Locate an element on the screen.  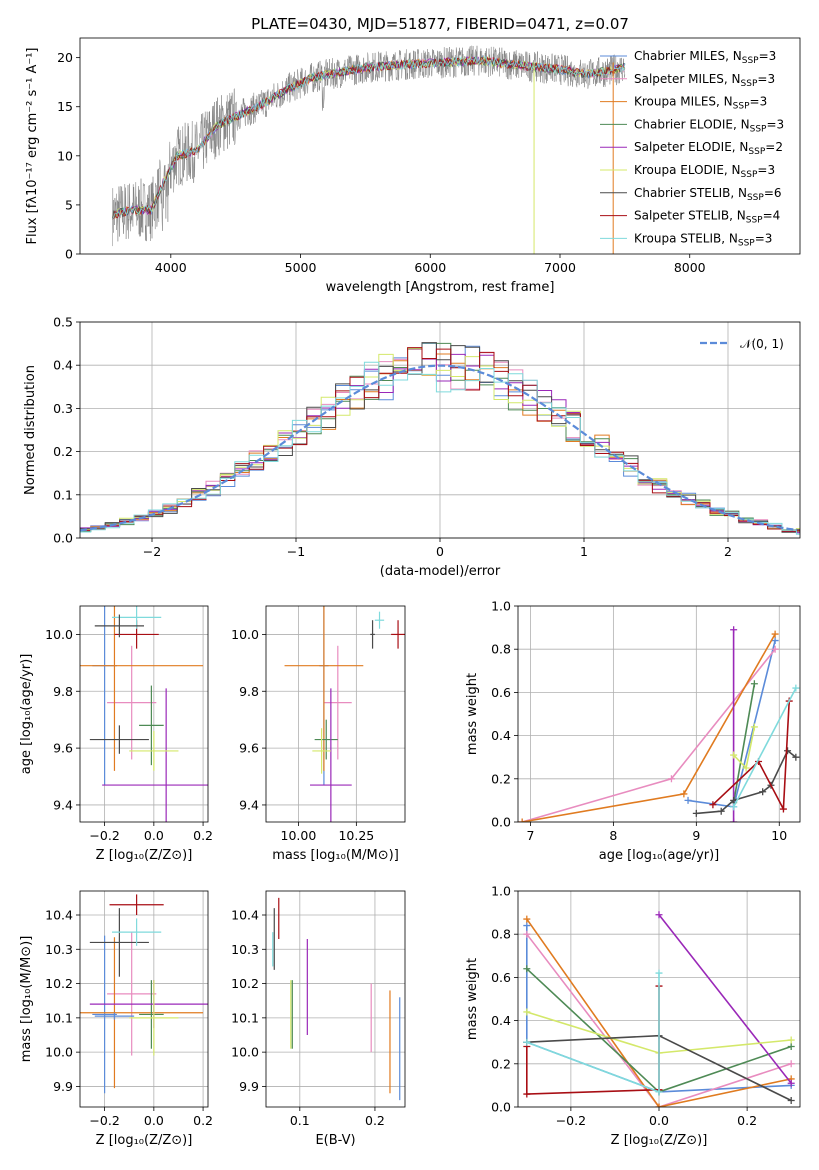
legend-label: Salpeter STELIB, NSSP=4 is located at coordinates (707, 217).